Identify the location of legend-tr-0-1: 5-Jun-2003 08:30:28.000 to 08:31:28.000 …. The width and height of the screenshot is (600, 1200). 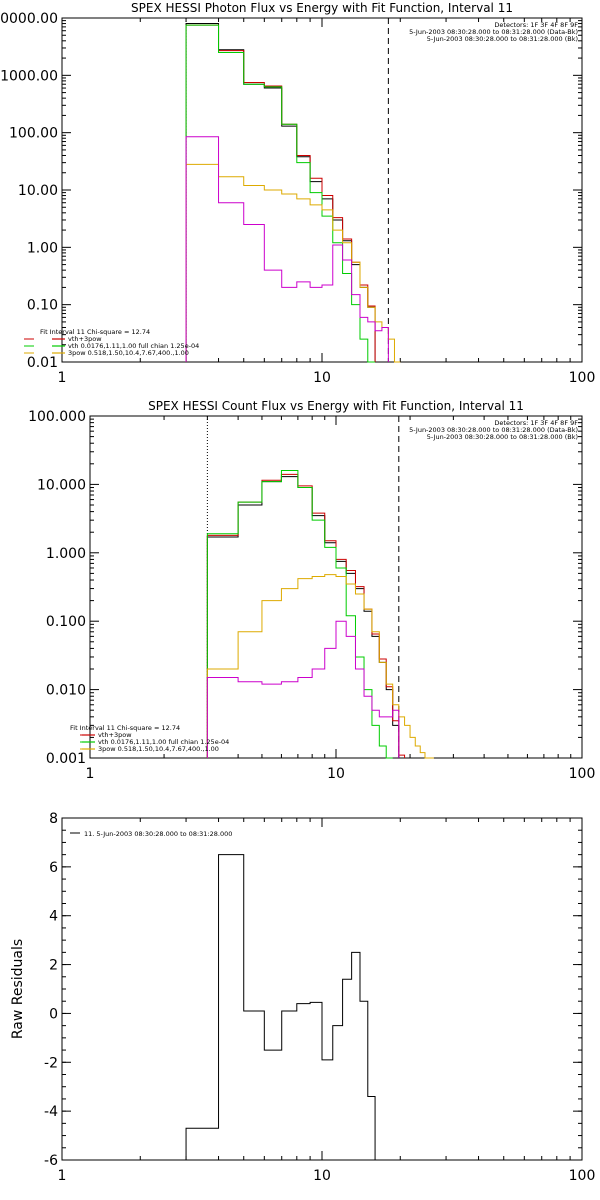
(493, 32).